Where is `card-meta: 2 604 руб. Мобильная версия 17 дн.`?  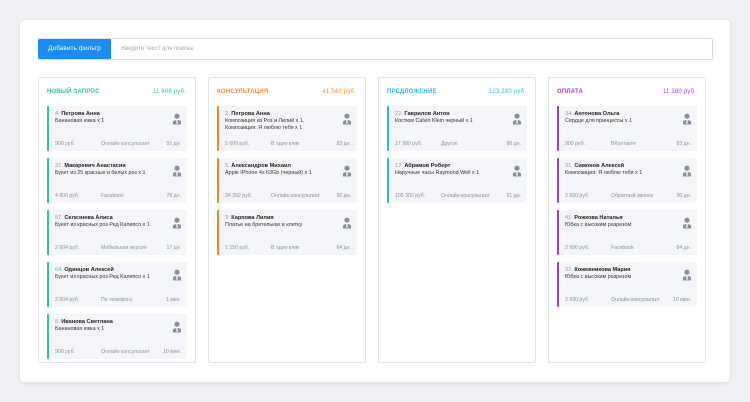
card-meta: 2 604 руб. Мобильная версия 17 дн. is located at coordinates (118, 248).